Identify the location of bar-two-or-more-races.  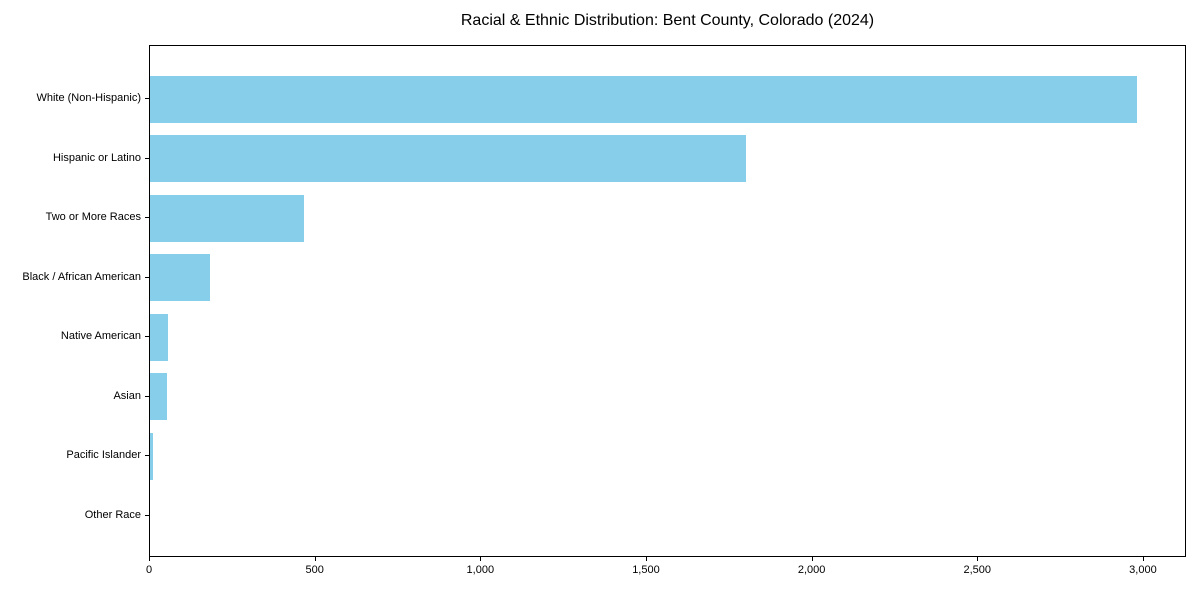
(227, 218).